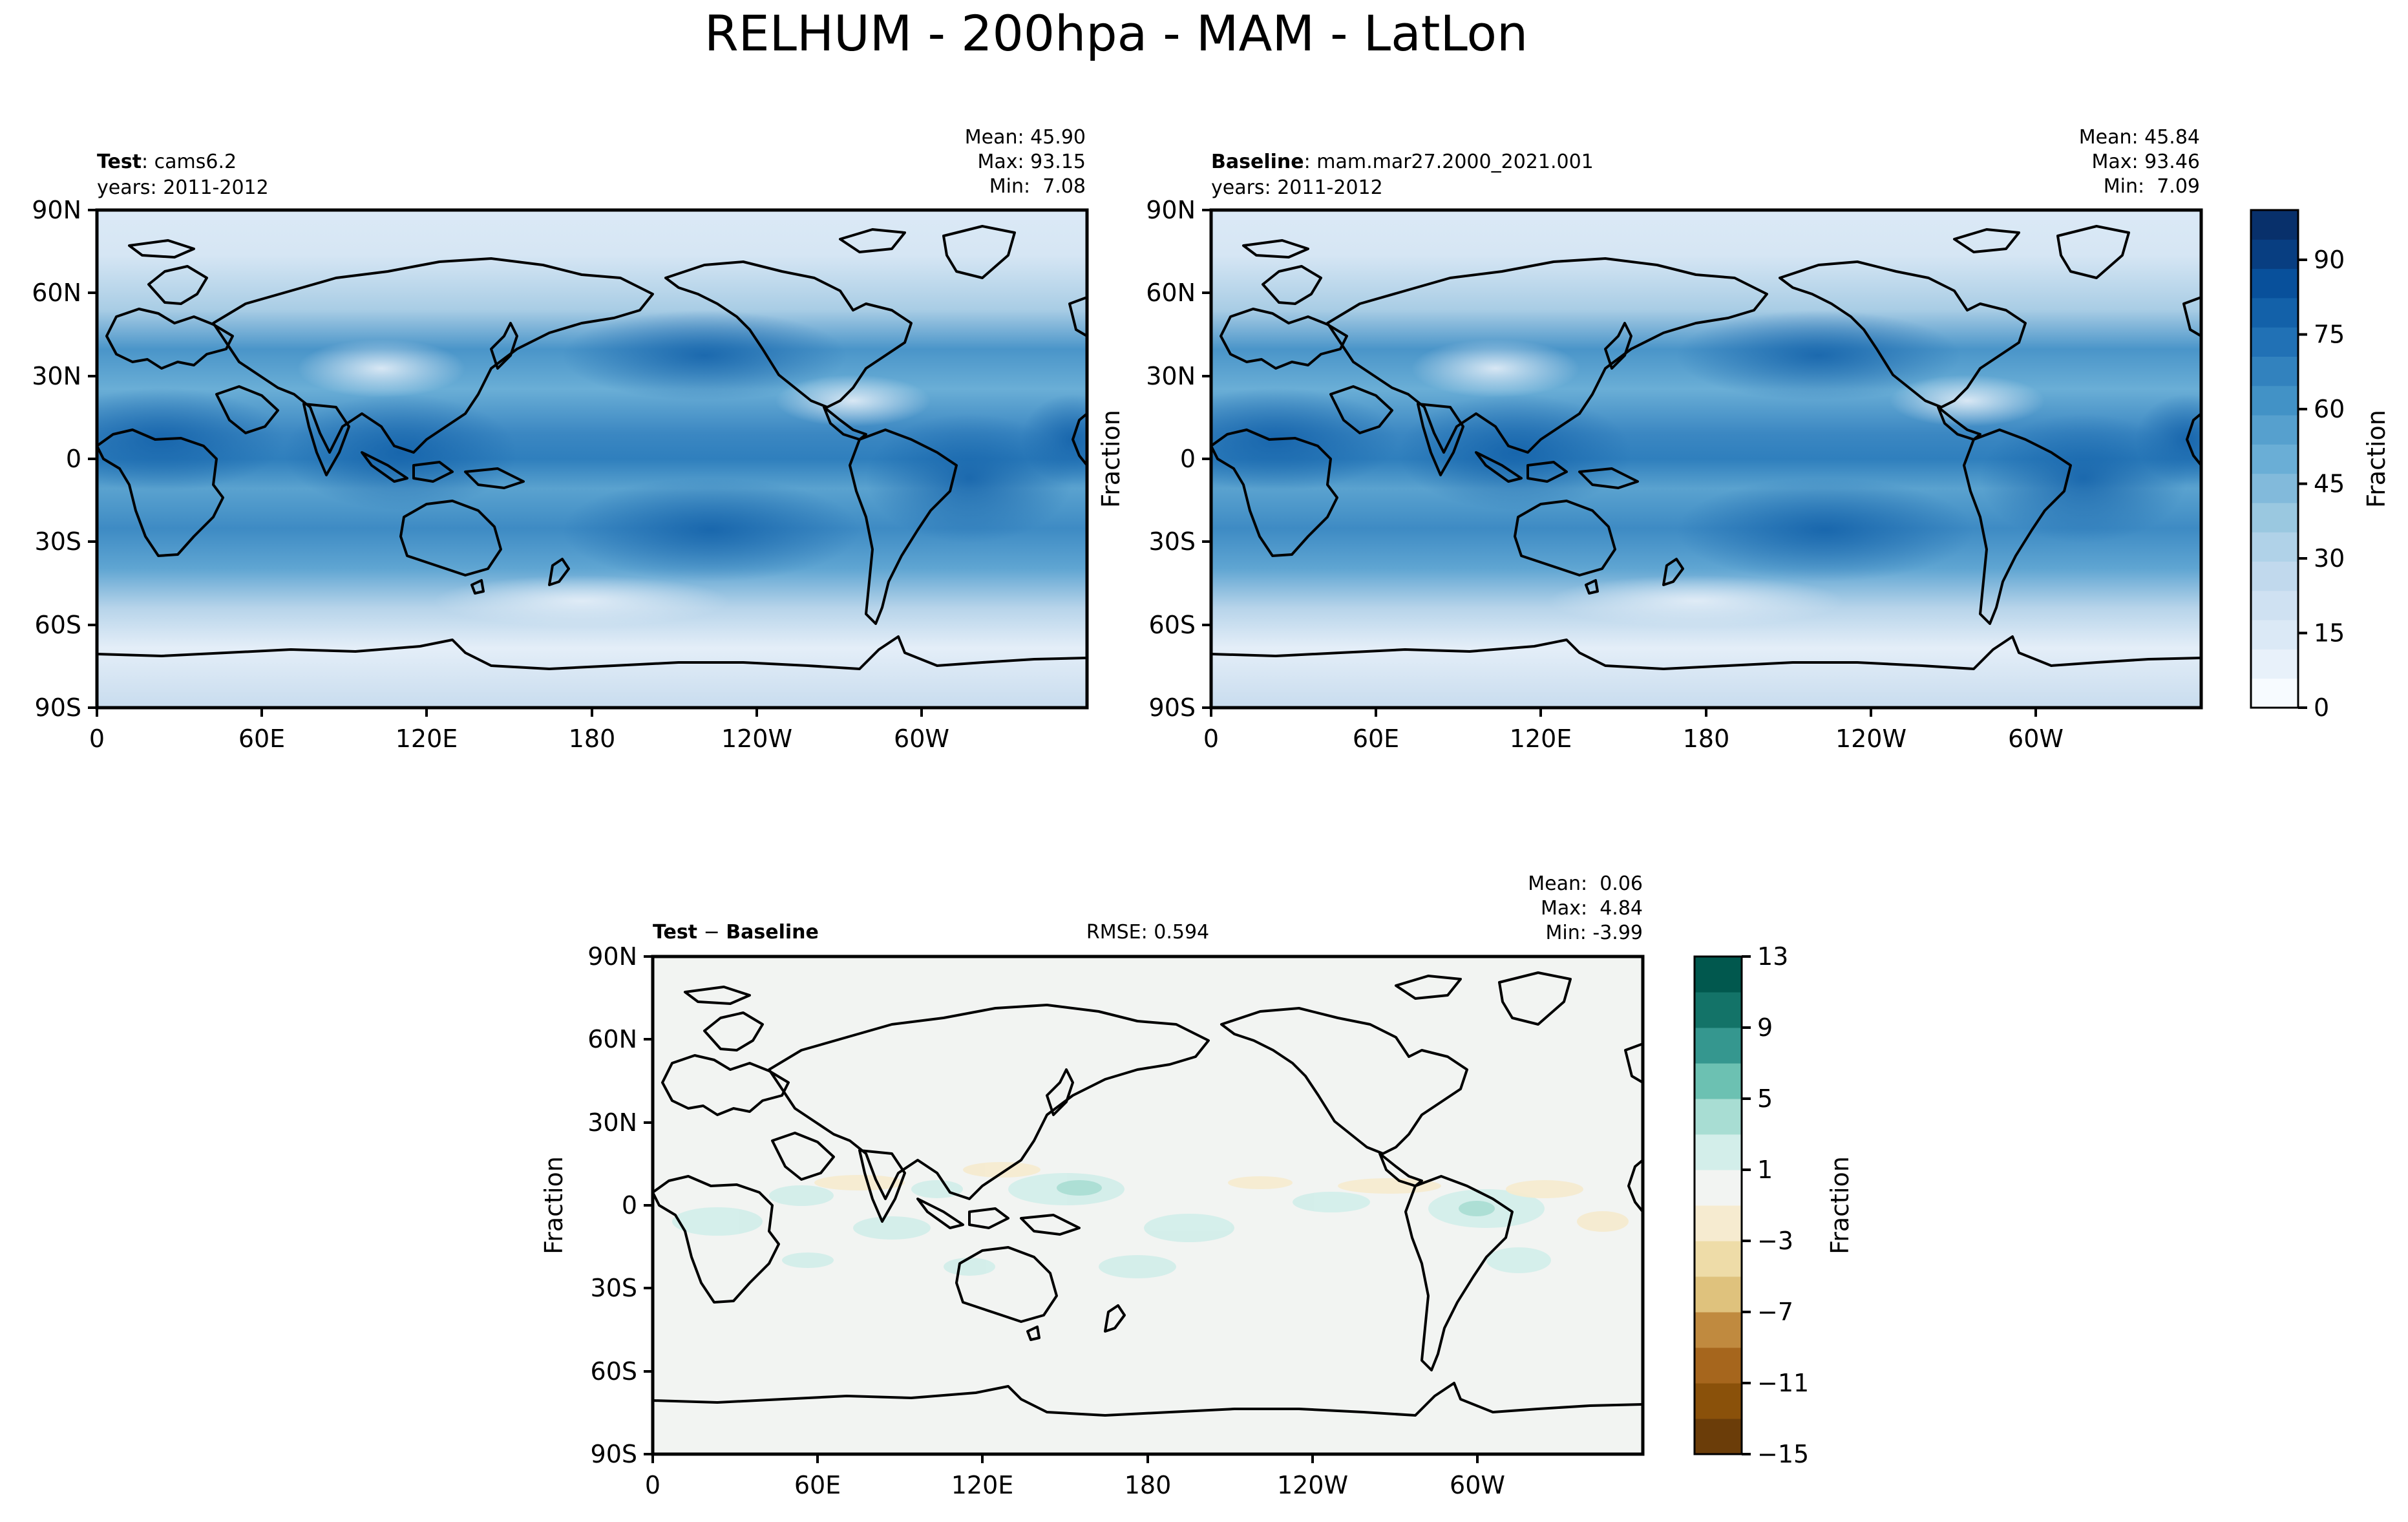  Describe the element at coordinates (1840, 1205) in the screenshot. I see `difference-colorbar-label: Fraction` at that location.